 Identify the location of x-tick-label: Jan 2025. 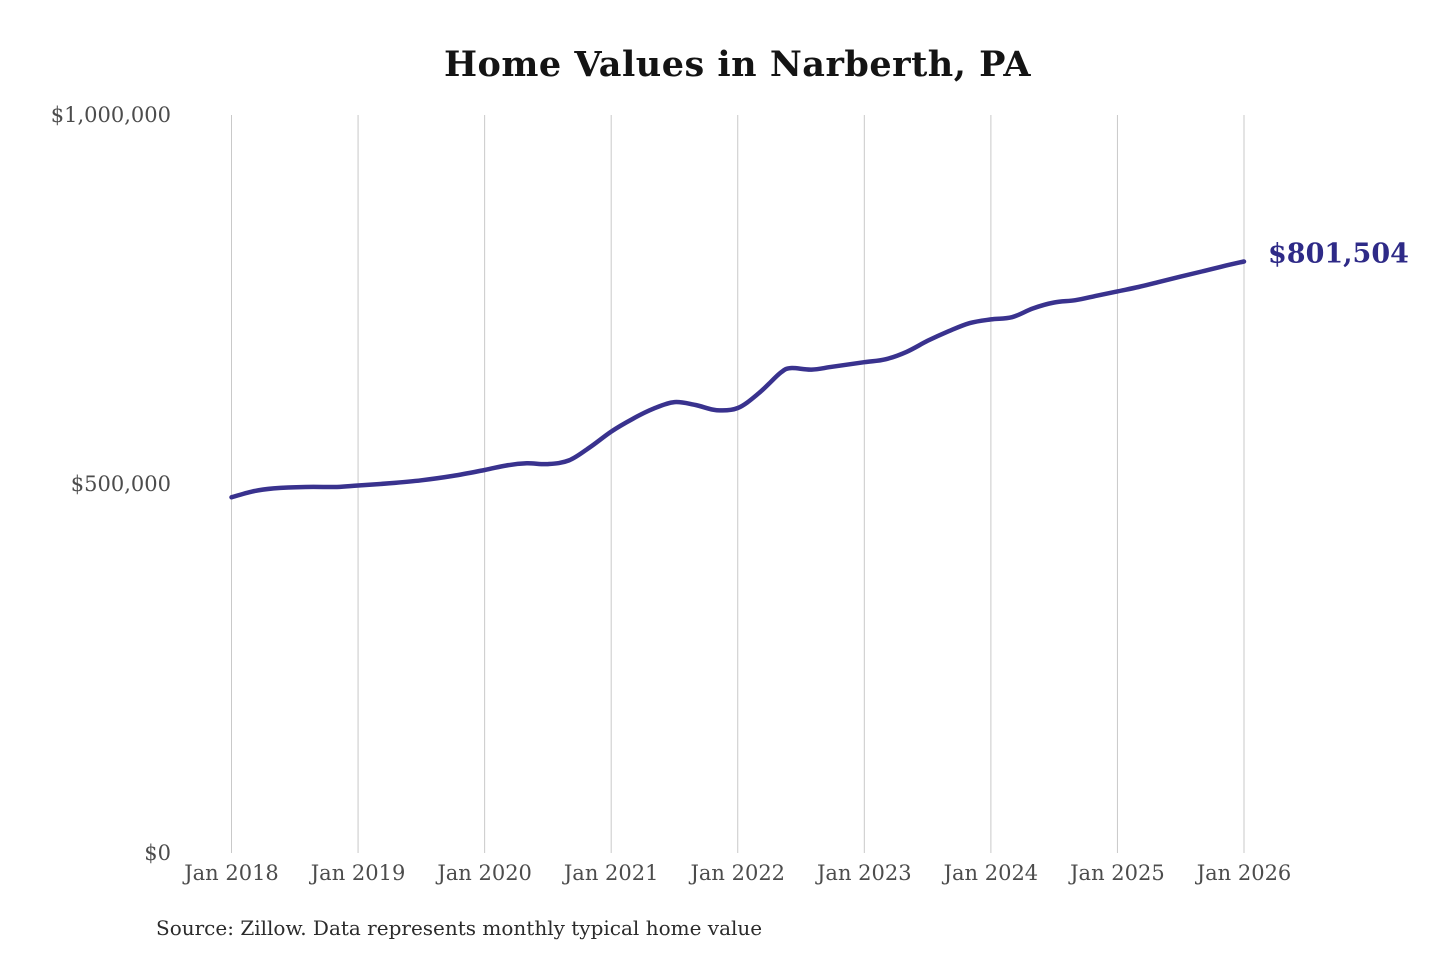
(1116, 873).